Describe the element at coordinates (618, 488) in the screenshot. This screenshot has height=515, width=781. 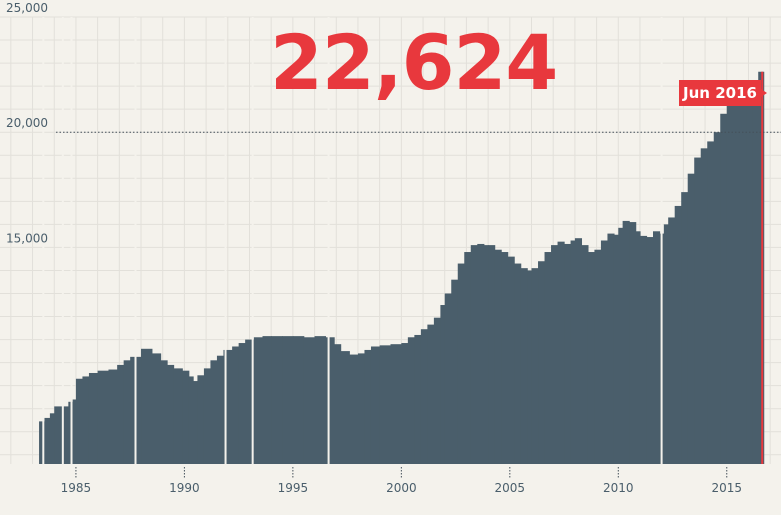
I see `x-tick-label: 2010` at that location.